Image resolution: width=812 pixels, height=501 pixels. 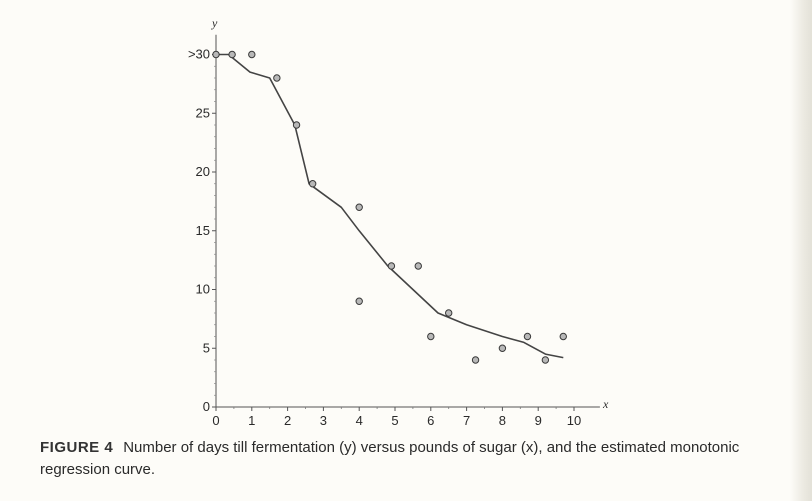 I want to click on y-tick-label-5: 5, so click(x=206, y=347).